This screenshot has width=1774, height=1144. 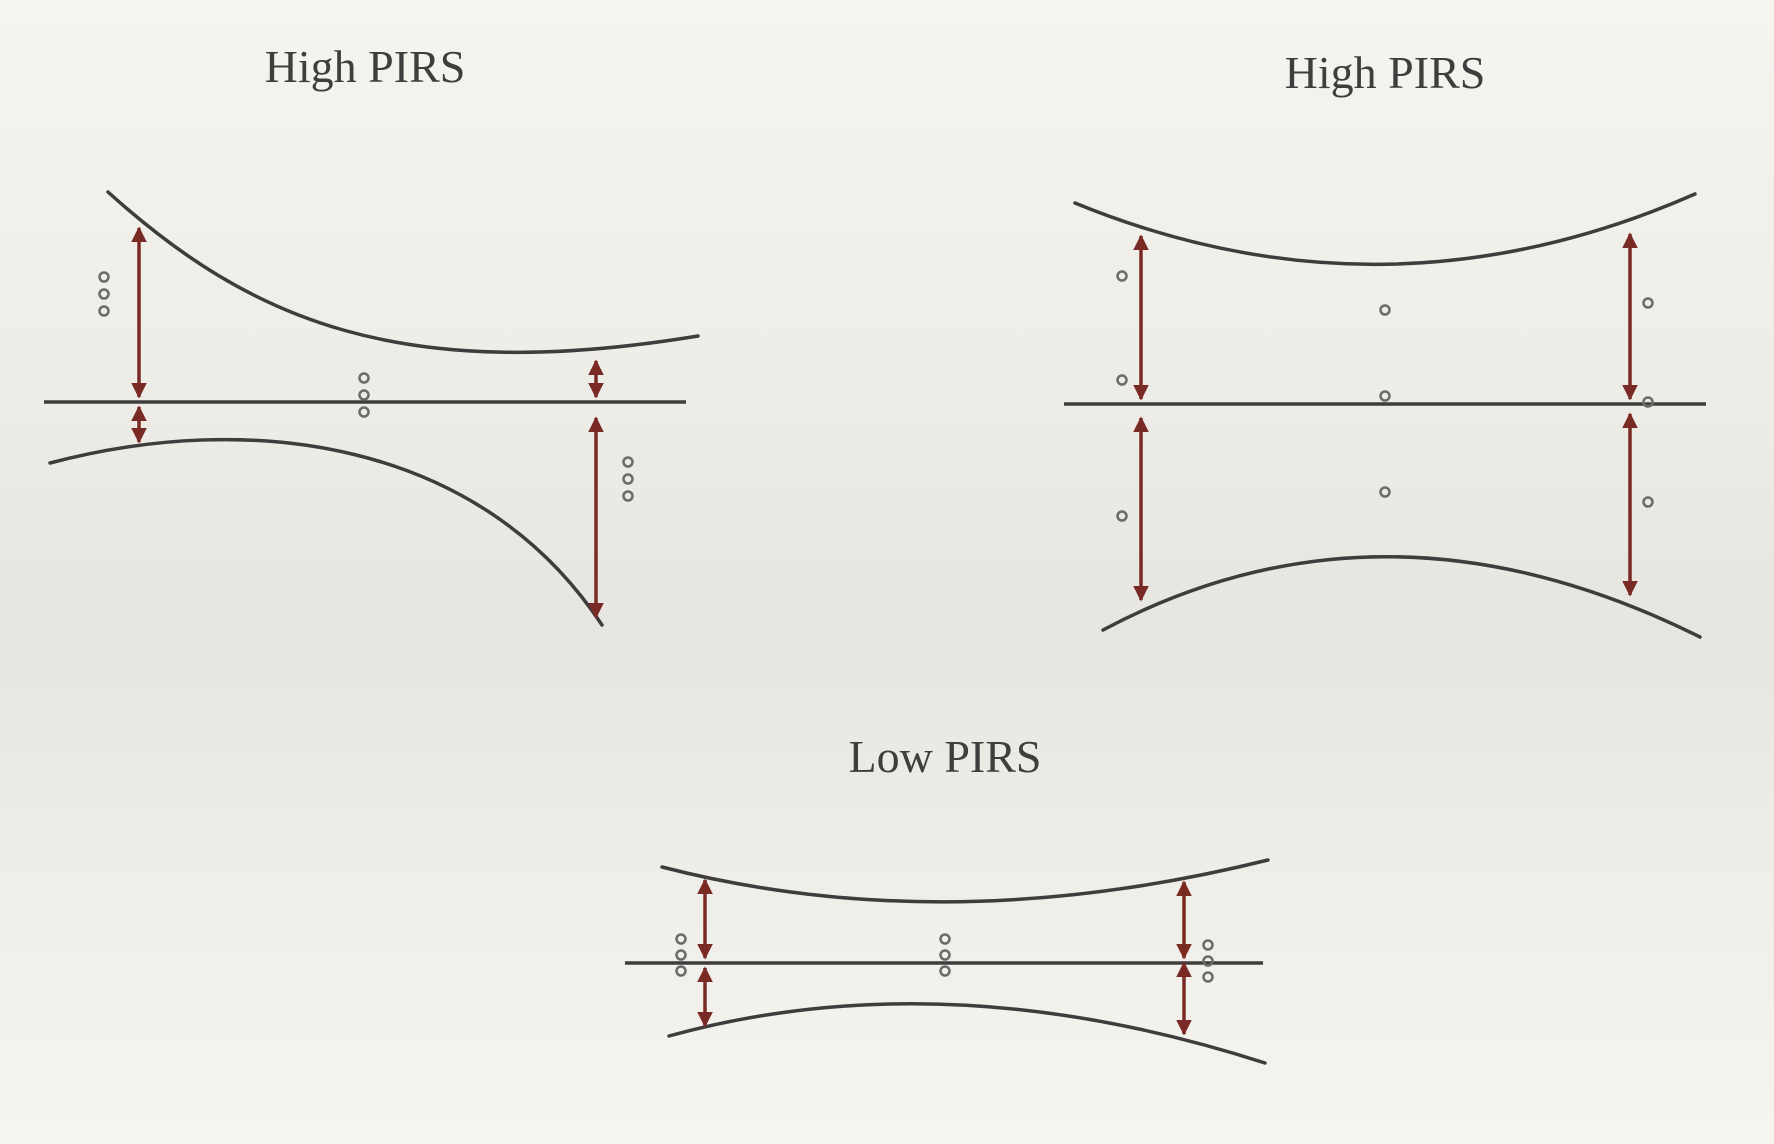 I want to click on panel-title-top-right: High PIRS, so click(x=1385, y=72).